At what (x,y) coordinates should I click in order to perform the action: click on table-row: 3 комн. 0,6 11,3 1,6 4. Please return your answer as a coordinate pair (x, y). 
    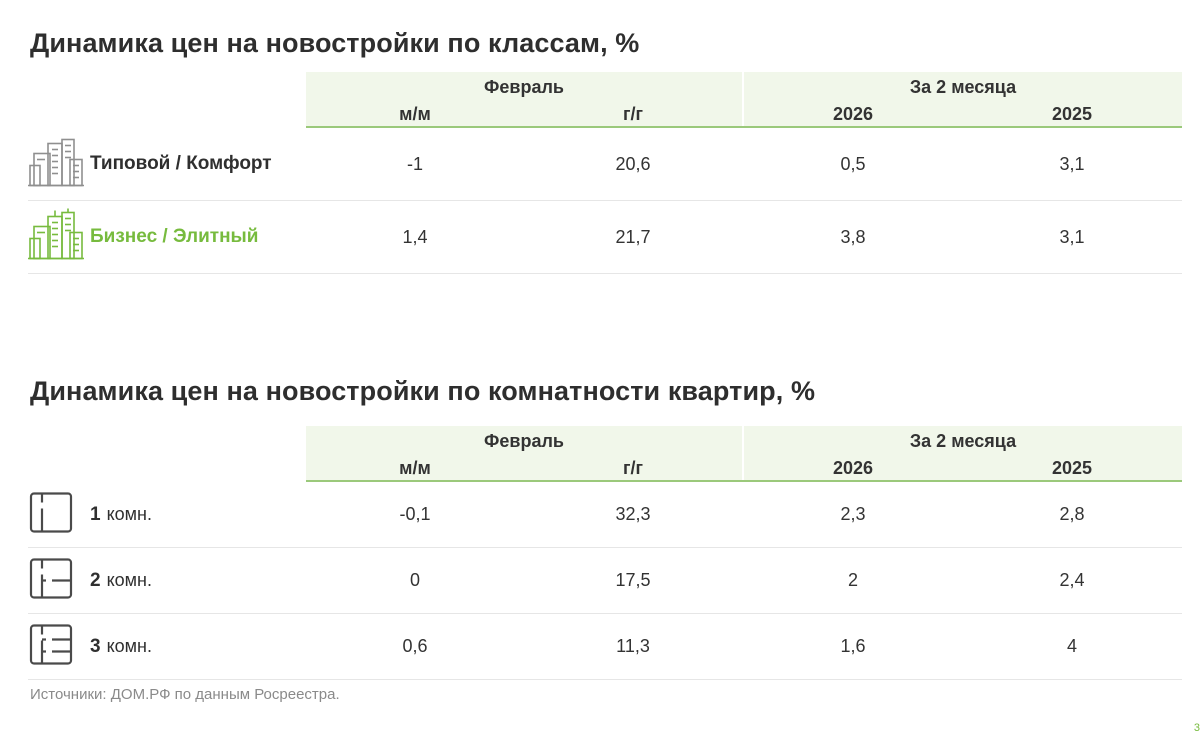
    Looking at the image, I should click on (605, 647).